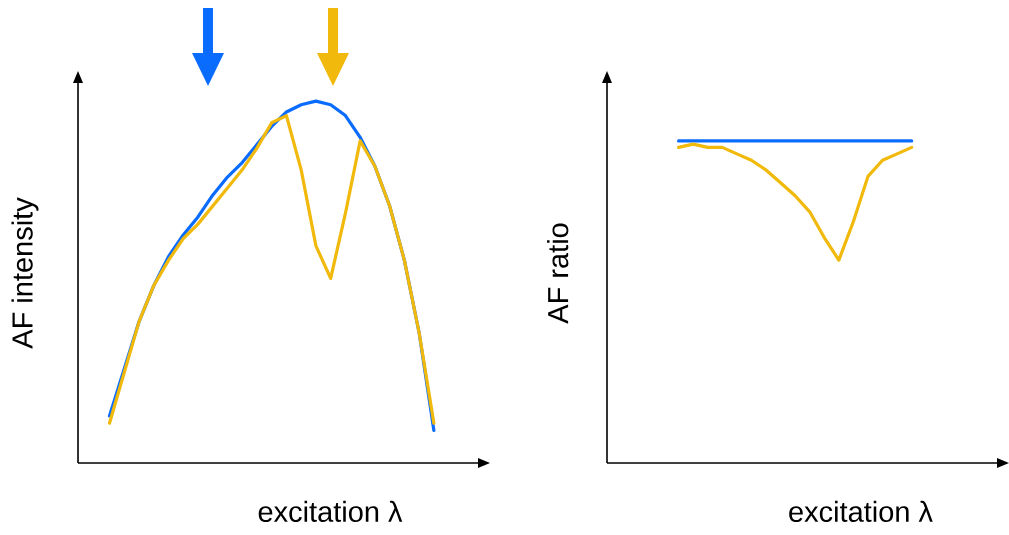 The image size is (1009, 535). I want to click on y-axis-title: AF intensity, so click(25, 273).